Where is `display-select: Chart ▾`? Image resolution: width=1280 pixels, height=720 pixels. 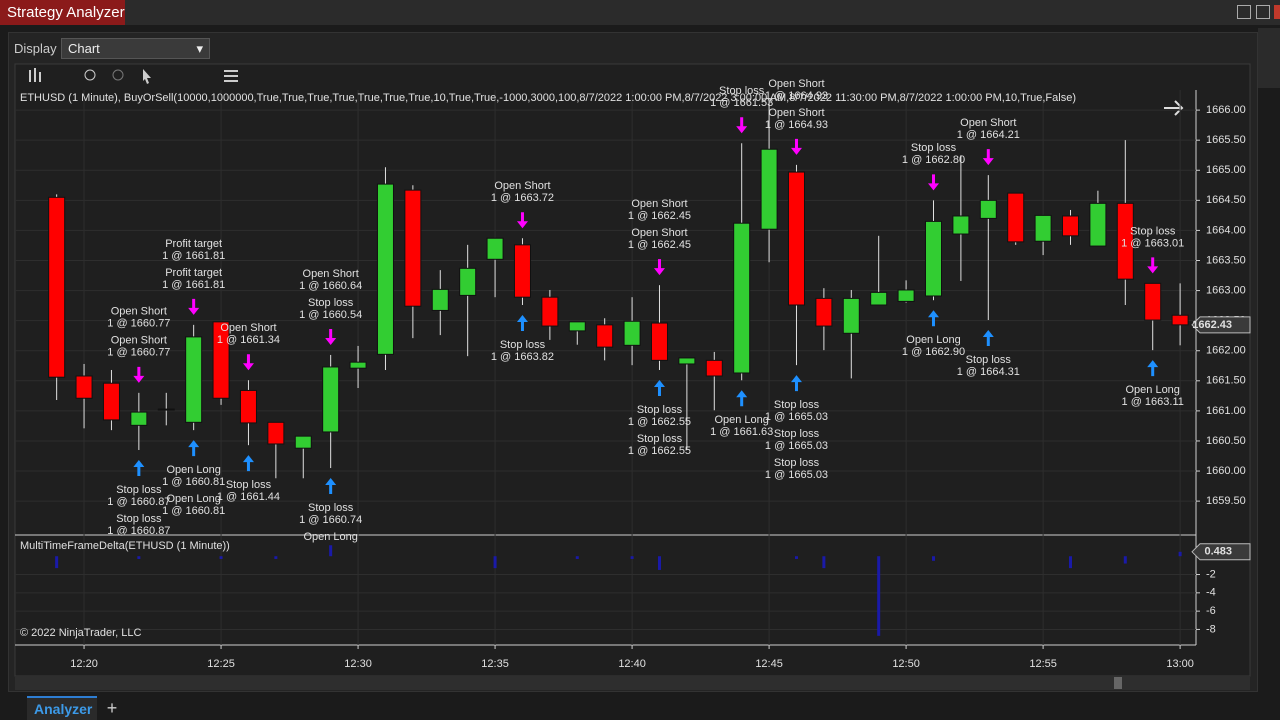 display-select: Chart ▾ is located at coordinates (135, 48).